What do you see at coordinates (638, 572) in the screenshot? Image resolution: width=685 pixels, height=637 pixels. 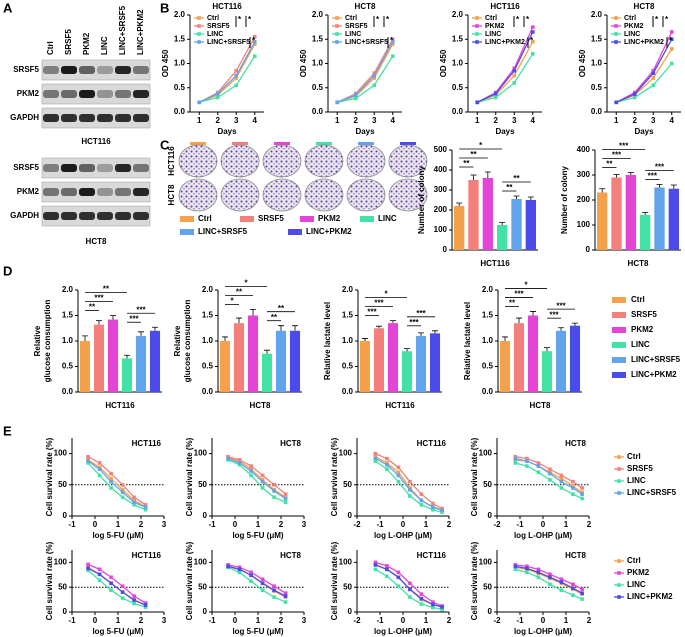 I see `legend-label: PKM2` at bounding box center [638, 572].